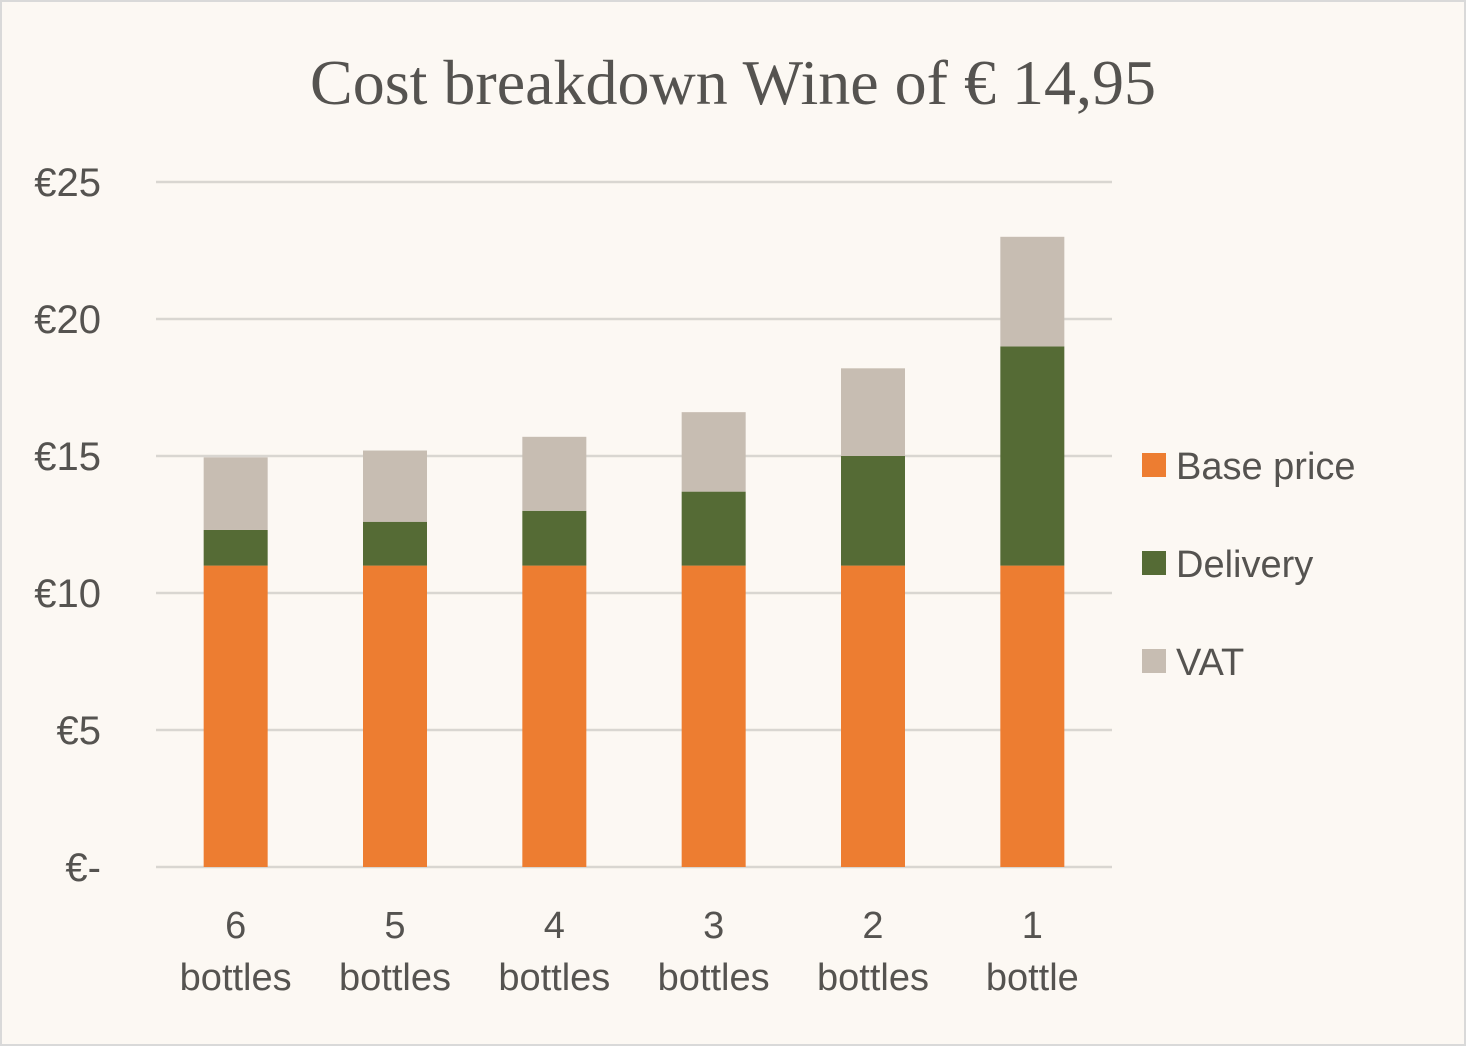 The width and height of the screenshot is (1466, 1046). I want to click on x-tick-label: 1 bottle, so click(1032, 952).